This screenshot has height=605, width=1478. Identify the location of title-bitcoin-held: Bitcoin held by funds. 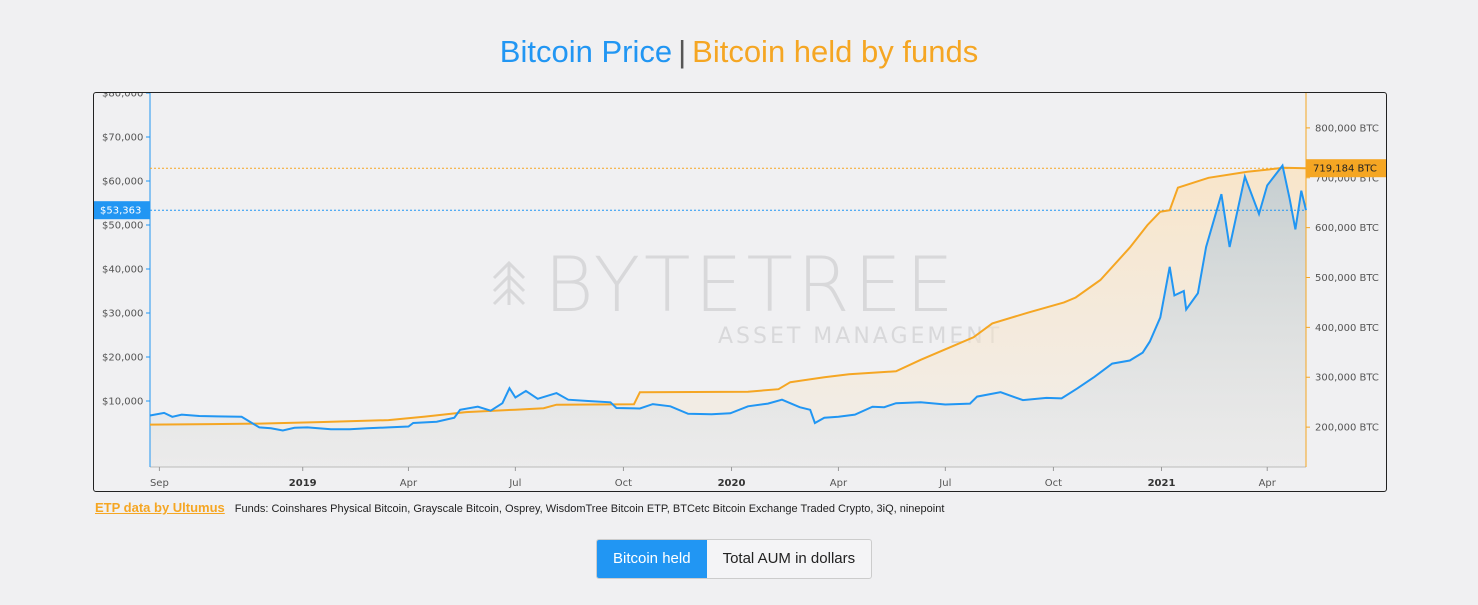
(835, 51).